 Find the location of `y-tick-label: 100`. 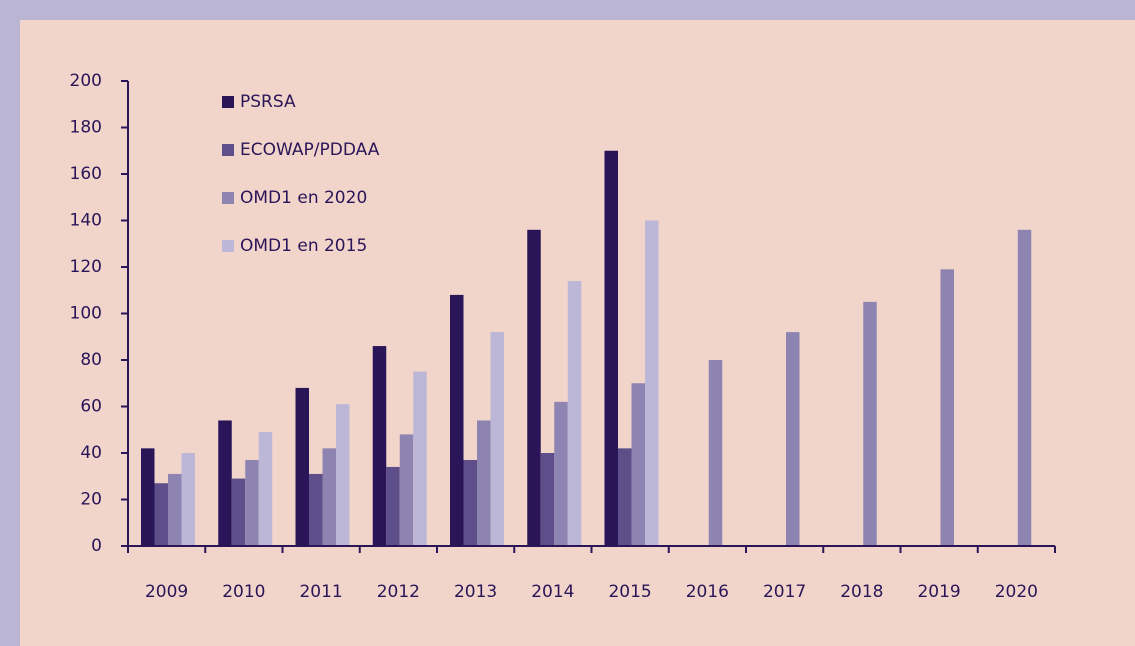

y-tick-label: 100 is located at coordinates (86, 314).